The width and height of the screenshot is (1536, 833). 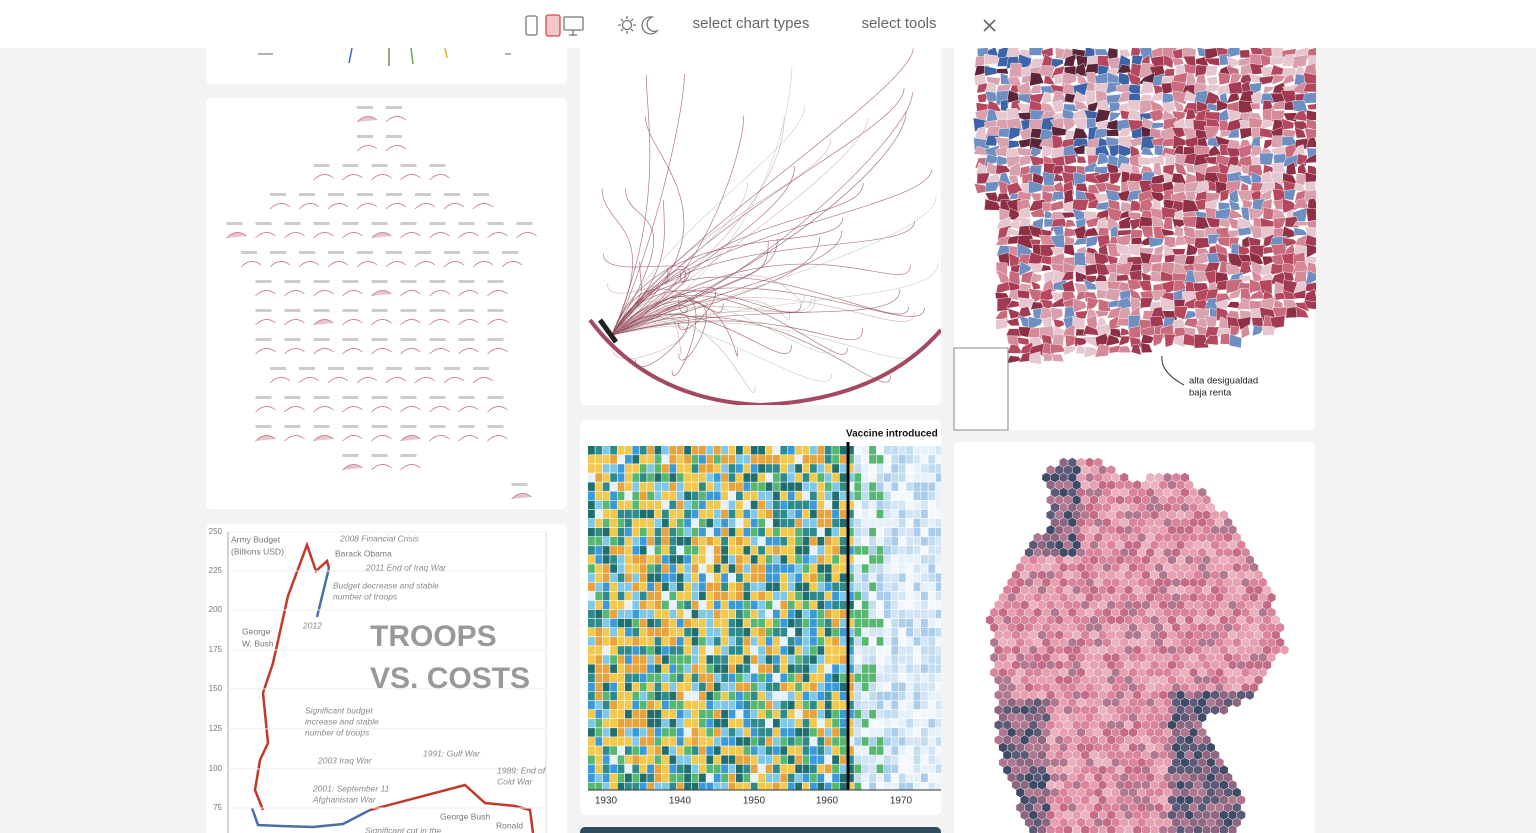 What do you see at coordinates (898, 23) in the screenshot?
I see `tool-select: select tools` at bounding box center [898, 23].